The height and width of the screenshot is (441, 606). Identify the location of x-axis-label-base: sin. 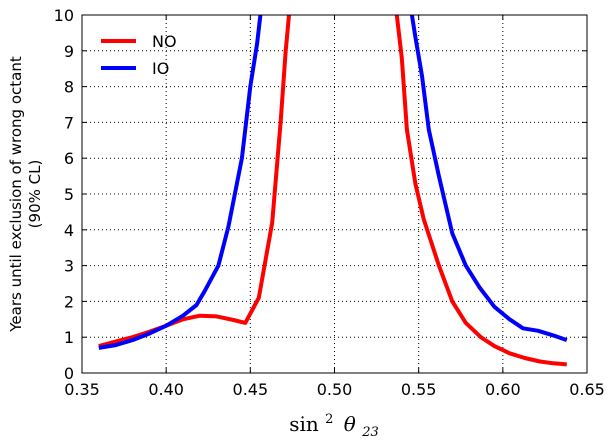
(304, 424).